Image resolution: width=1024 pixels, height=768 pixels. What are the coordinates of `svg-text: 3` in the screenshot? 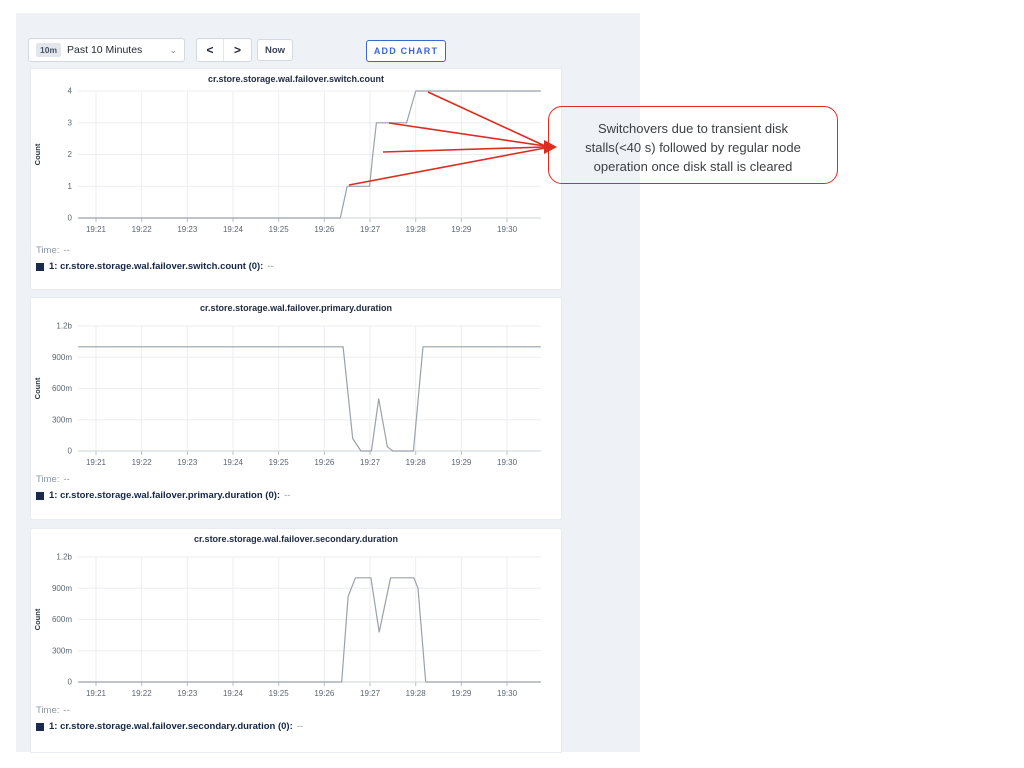 It's located at (70, 122).